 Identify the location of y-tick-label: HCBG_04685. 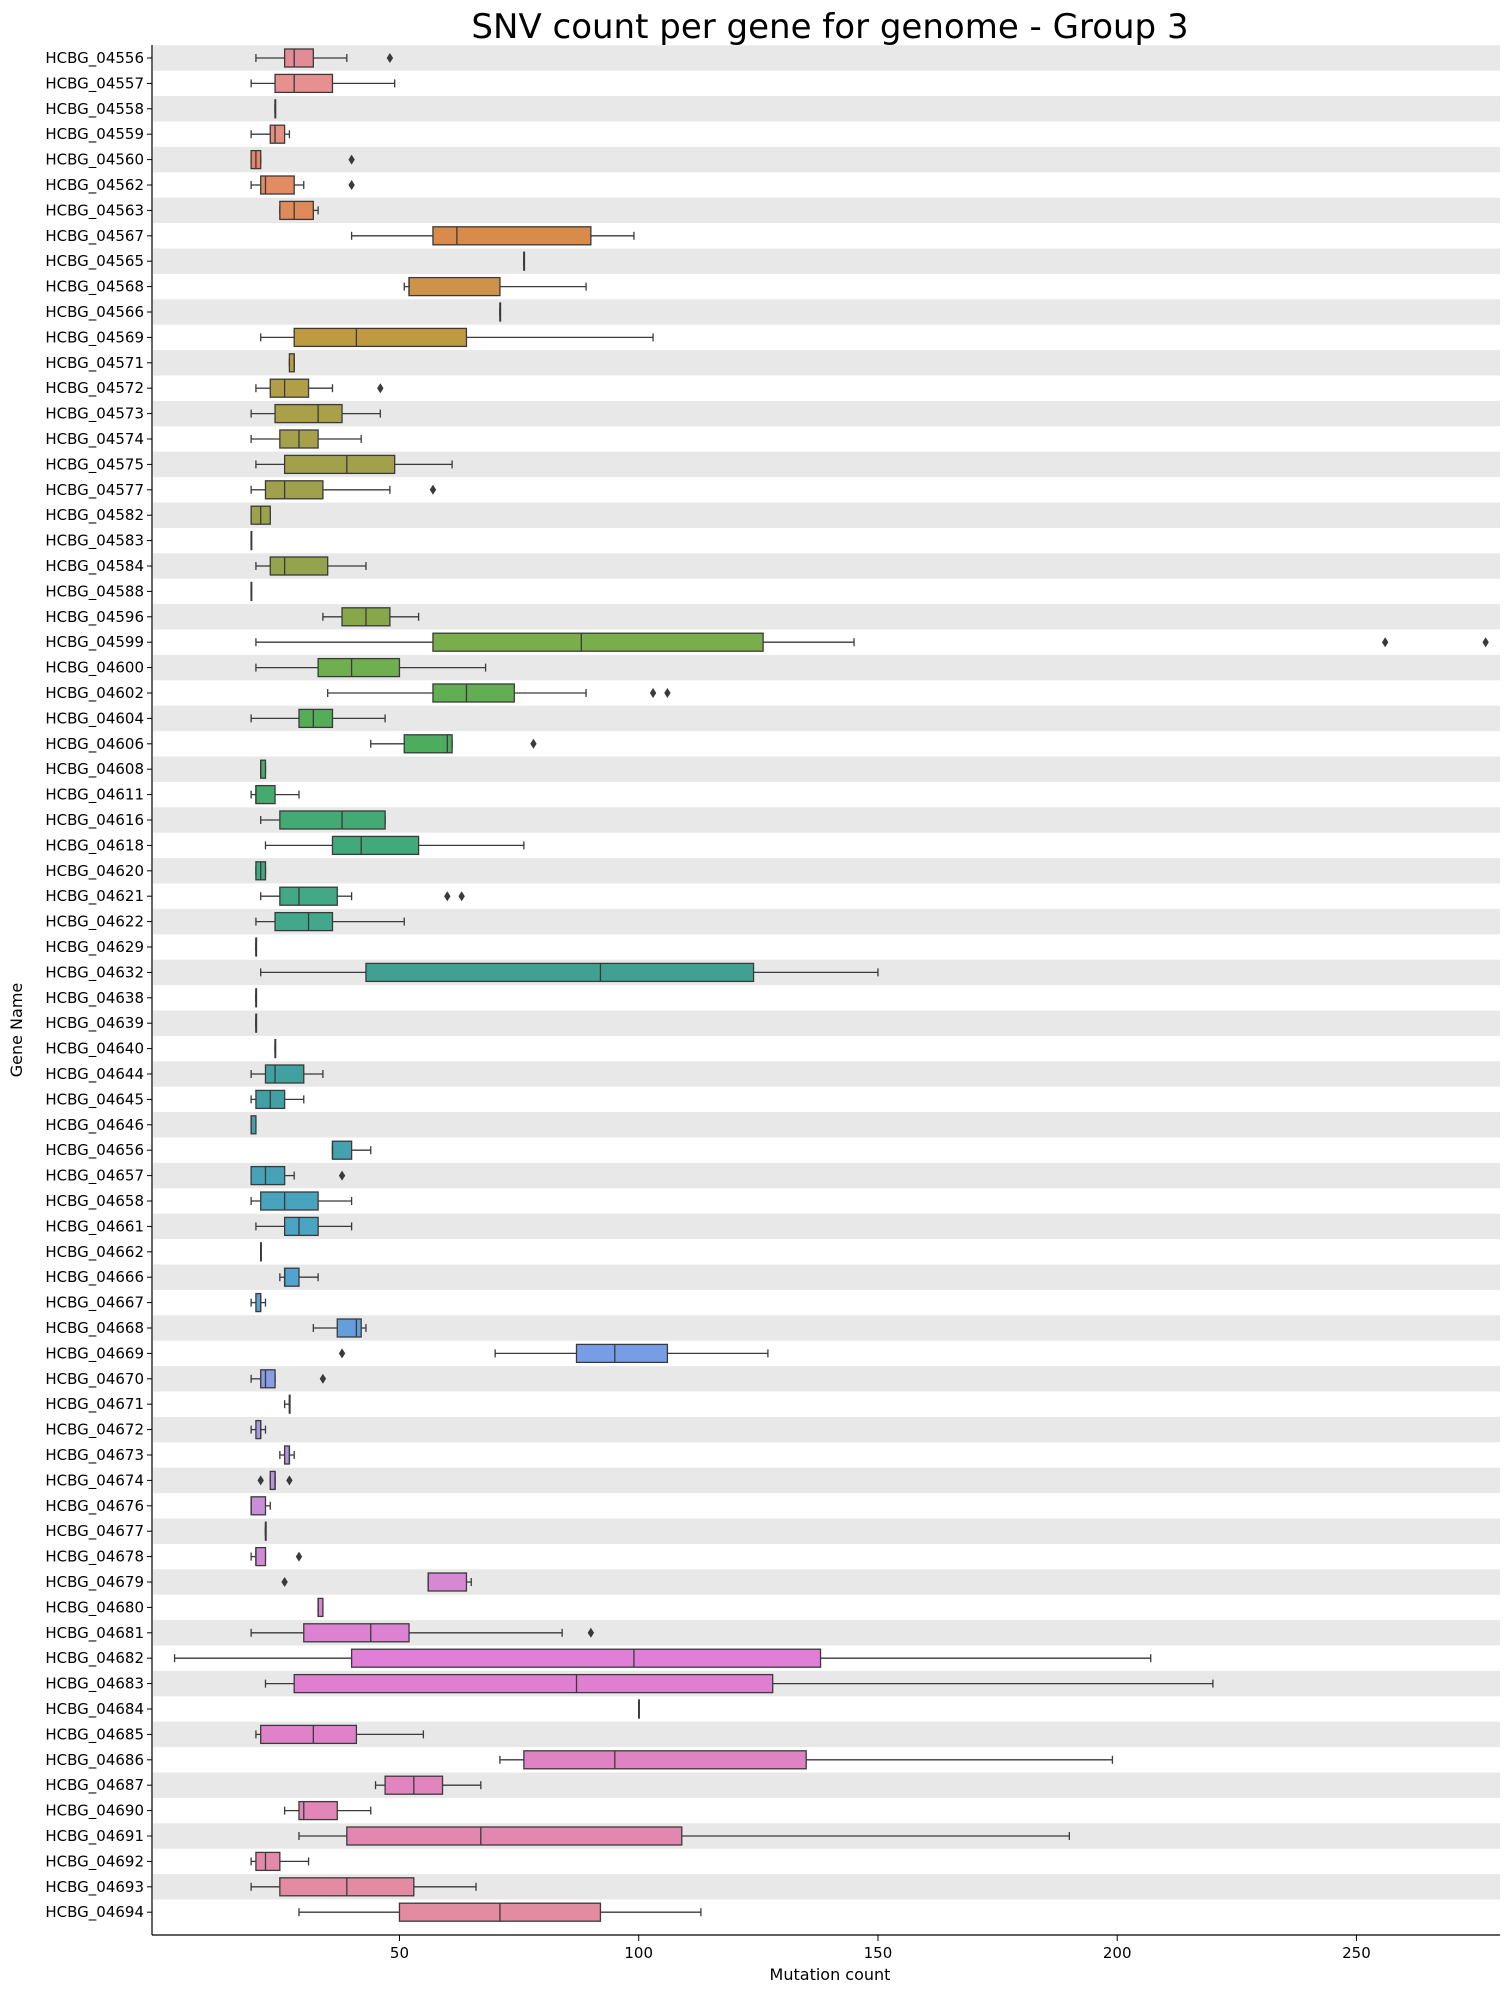
(94, 1734).